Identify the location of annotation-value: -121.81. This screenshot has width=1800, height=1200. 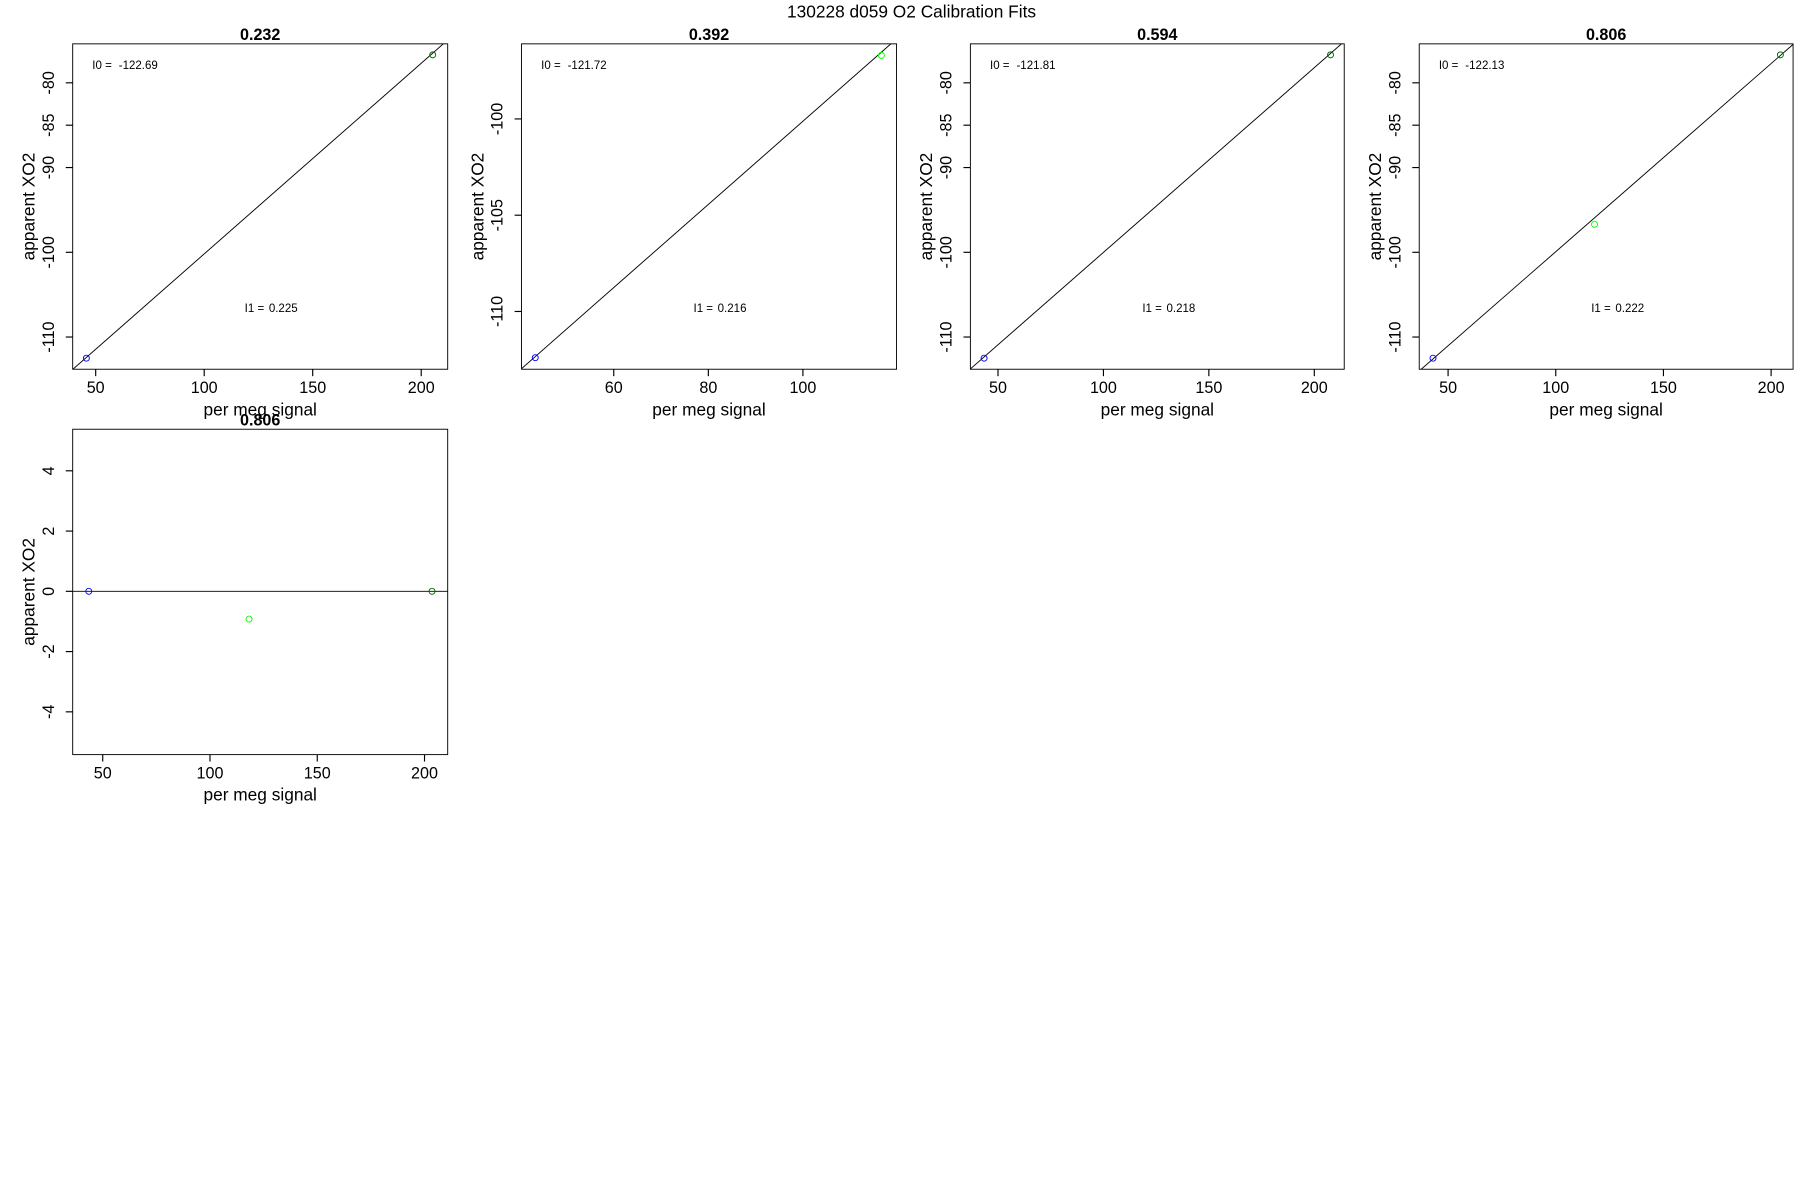
(1035, 66).